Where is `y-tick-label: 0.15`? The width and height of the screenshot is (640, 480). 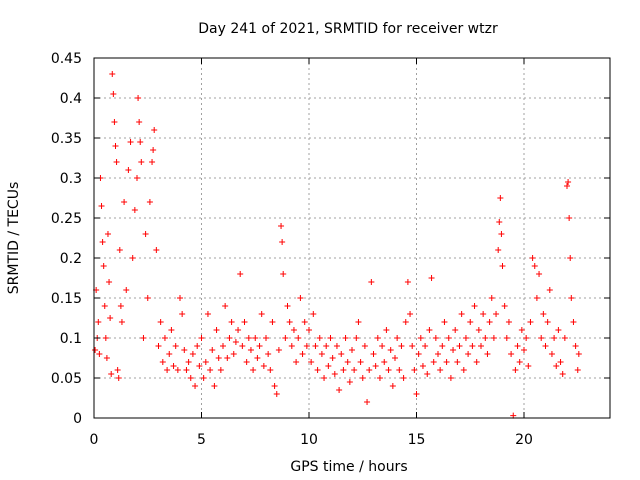 y-tick-label: 0.15 is located at coordinates (66, 299).